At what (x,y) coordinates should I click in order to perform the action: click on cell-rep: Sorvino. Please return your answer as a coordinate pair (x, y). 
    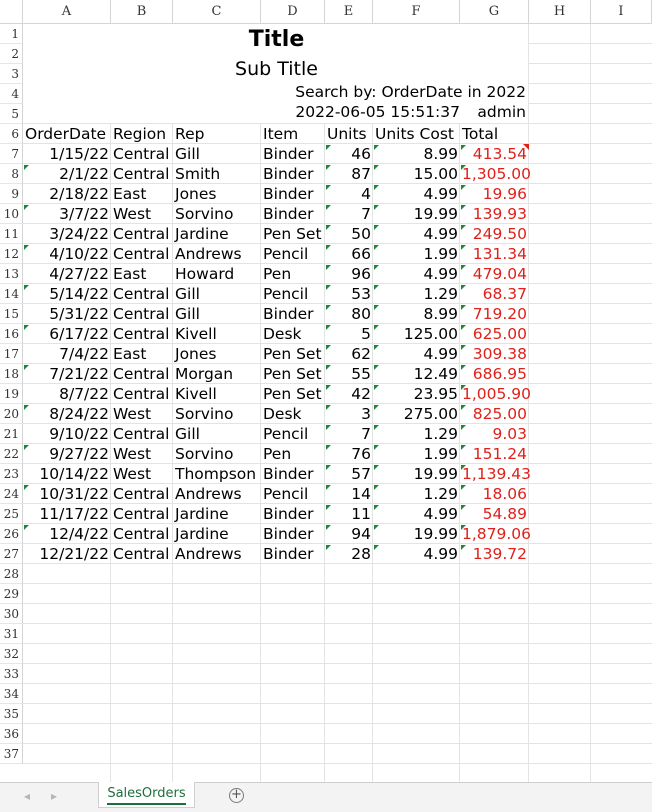
    Looking at the image, I should click on (204, 414).